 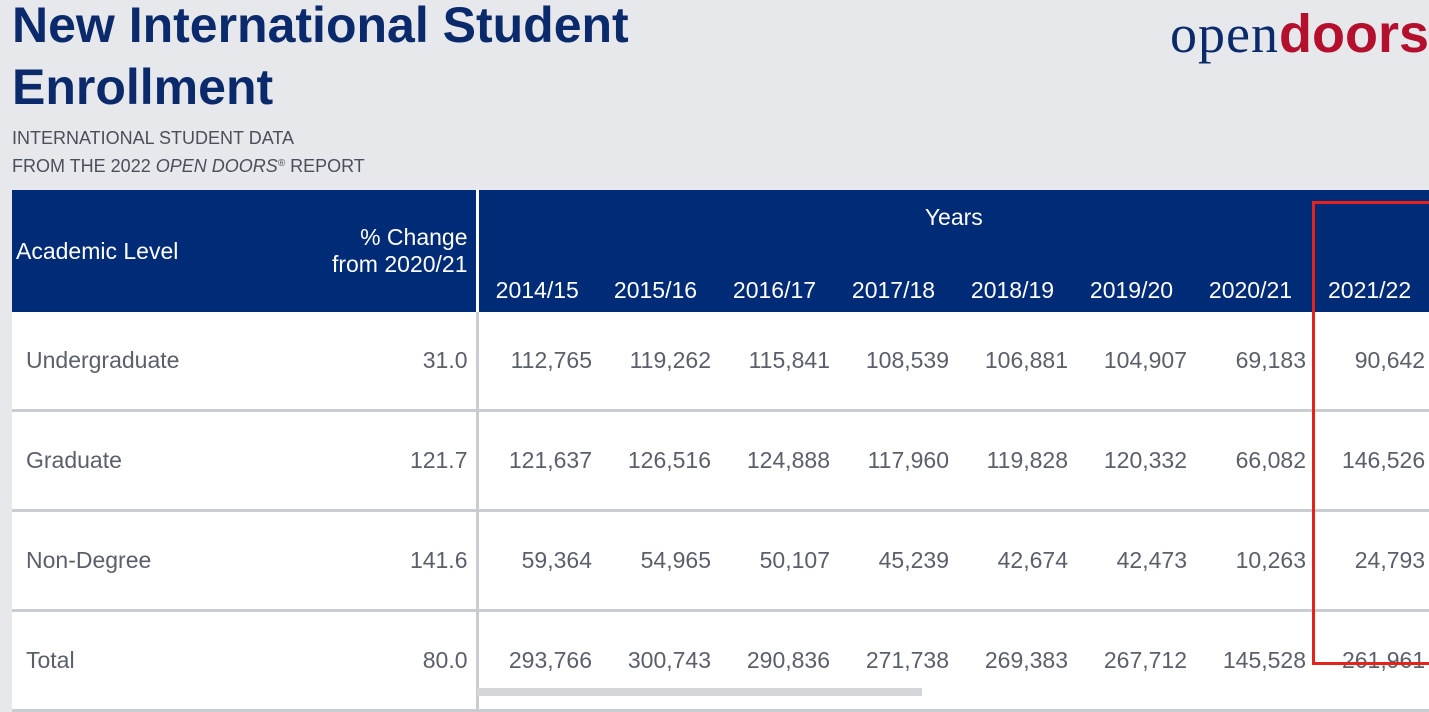 I want to click on enrollment-value-cell: 42,674, so click(x=1012, y=561).